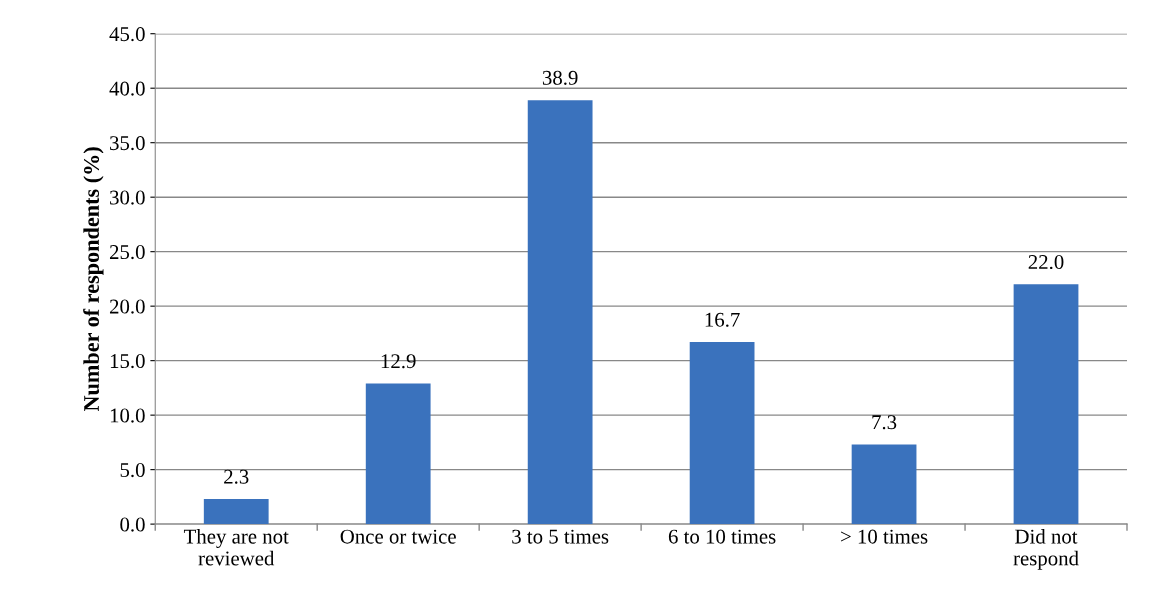  What do you see at coordinates (1046, 549) in the screenshot?
I see `x-tick-label: Did not respond` at bounding box center [1046, 549].